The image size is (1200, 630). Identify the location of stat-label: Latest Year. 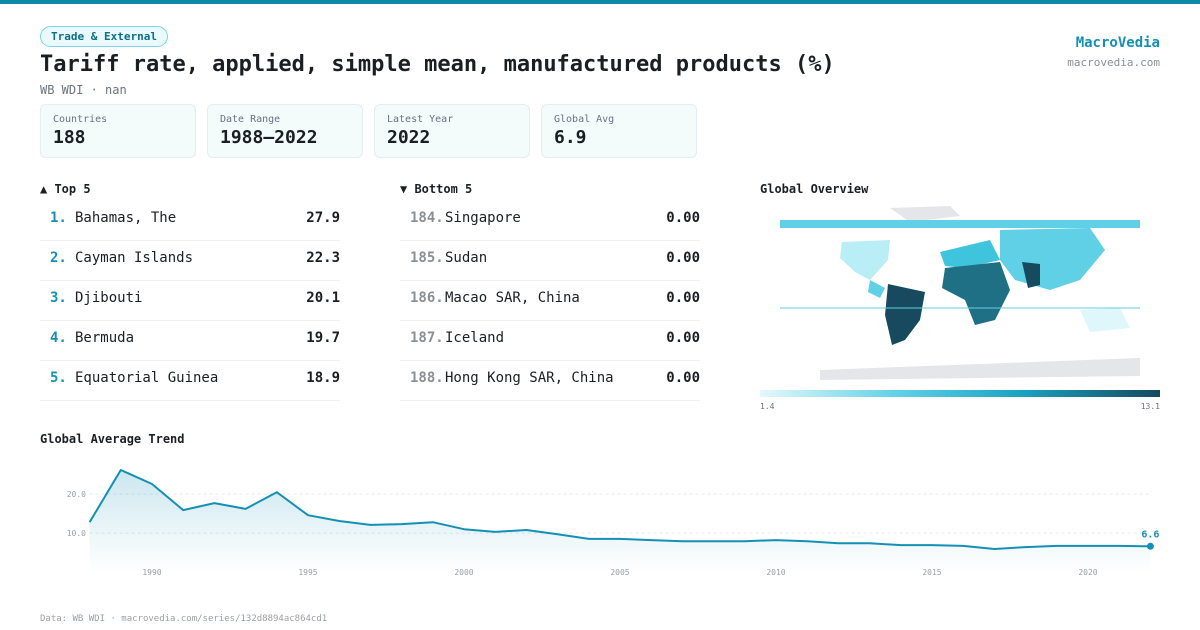
(420, 119).